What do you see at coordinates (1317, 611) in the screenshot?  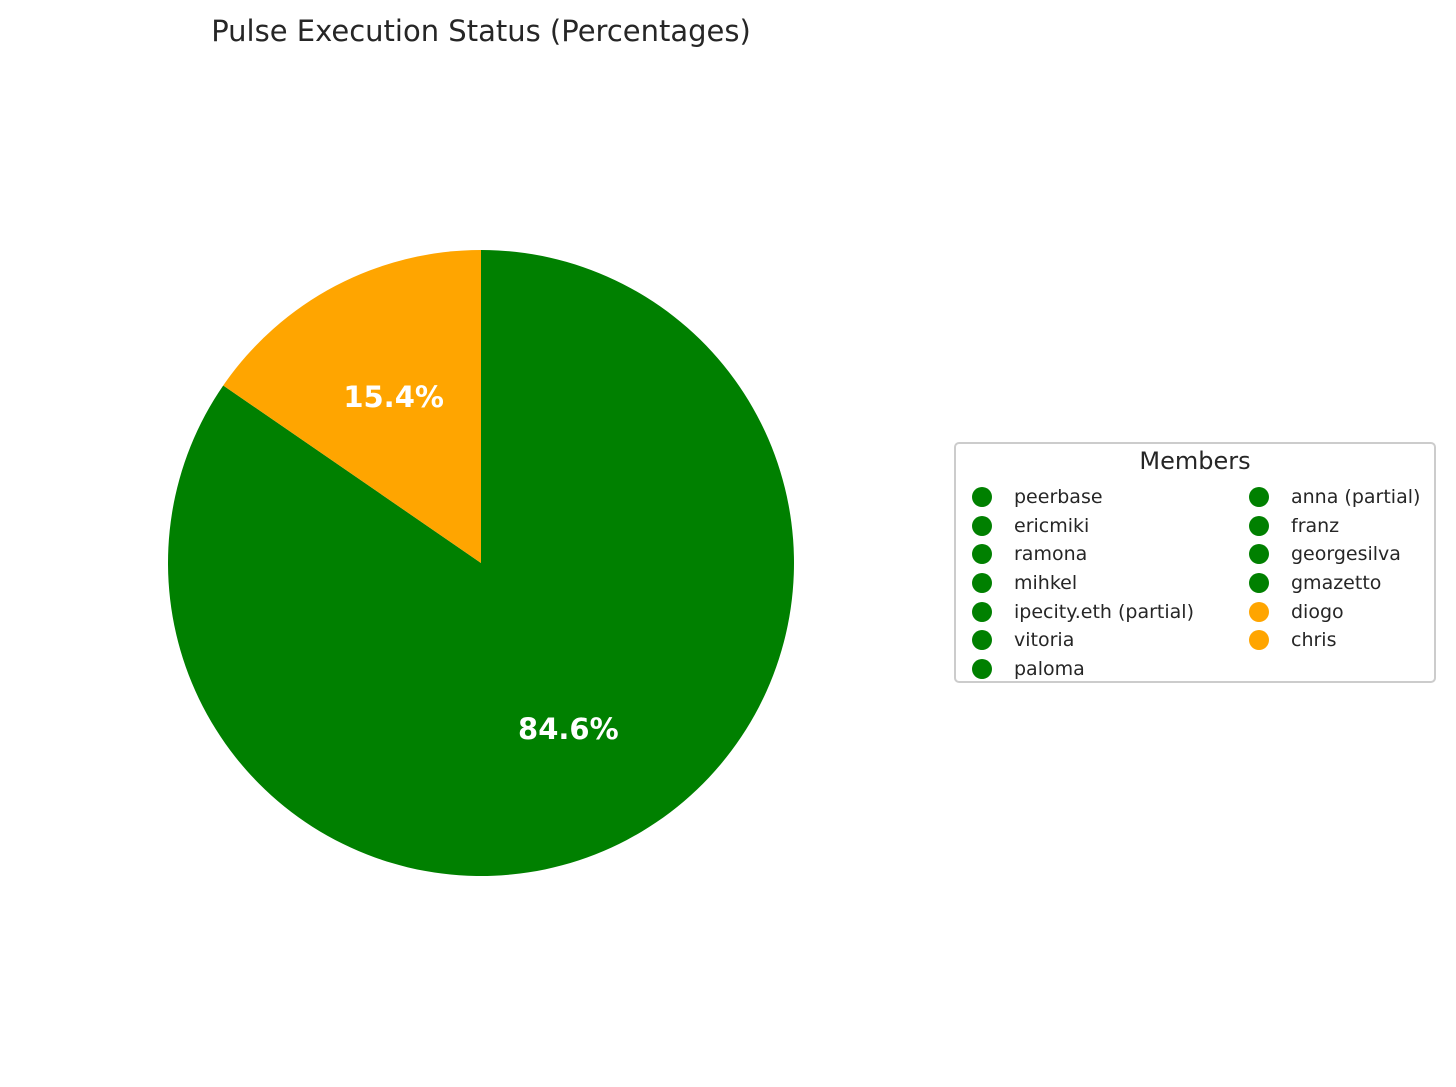 I see `legend-label: diogo` at bounding box center [1317, 611].